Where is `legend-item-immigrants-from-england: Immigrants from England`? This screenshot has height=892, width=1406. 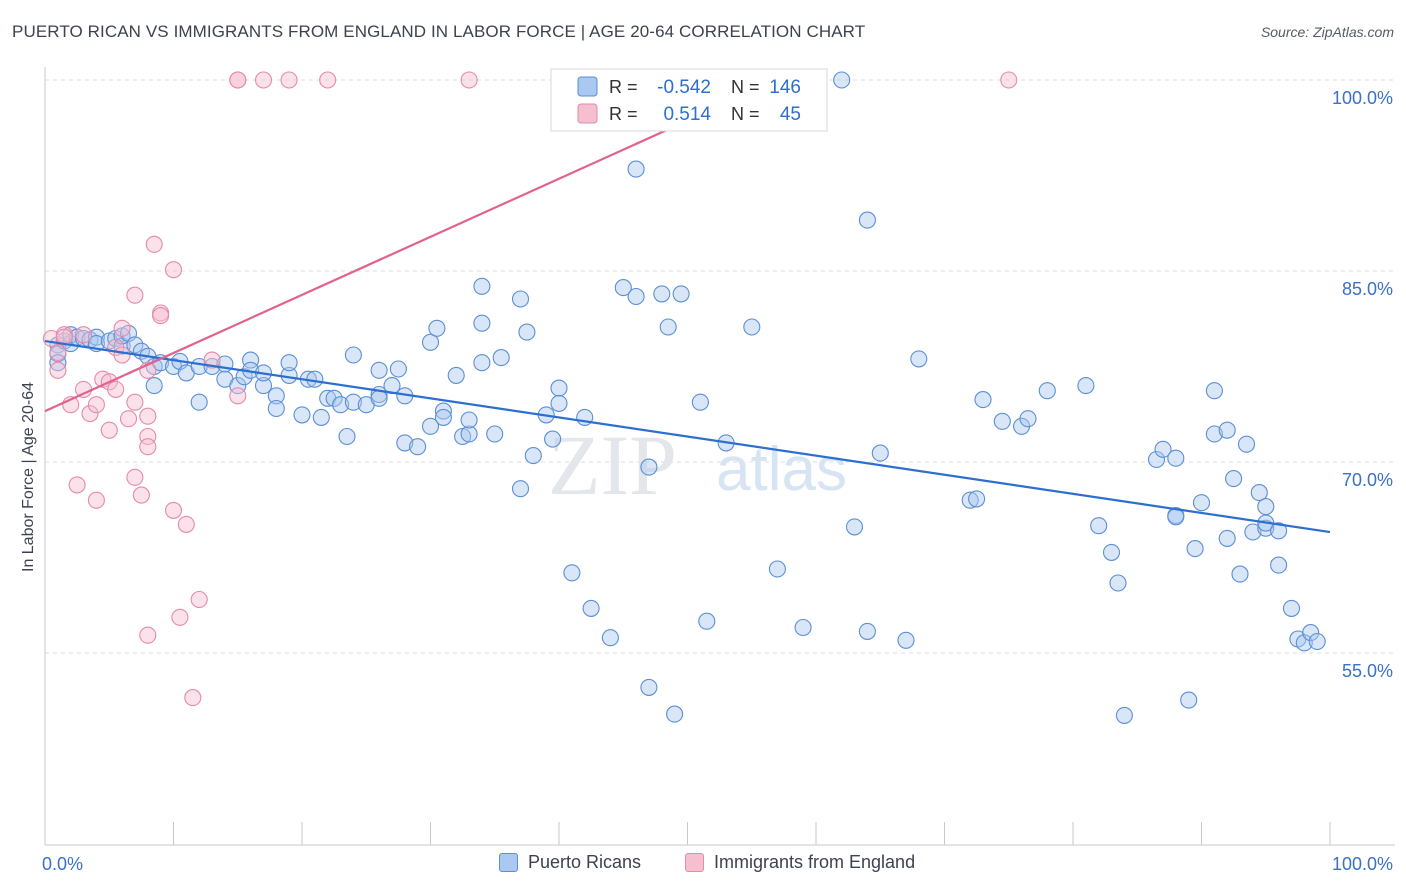 legend-item-immigrants-from-england: Immigrants from England is located at coordinates (800, 862).